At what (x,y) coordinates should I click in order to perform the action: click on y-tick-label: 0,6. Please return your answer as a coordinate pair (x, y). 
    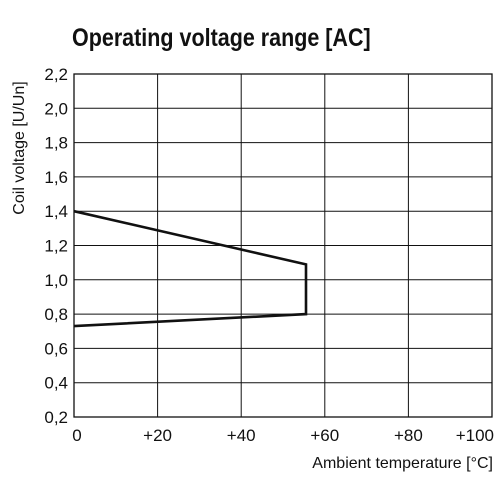
    Looking at the image, I should click on (56, 348).